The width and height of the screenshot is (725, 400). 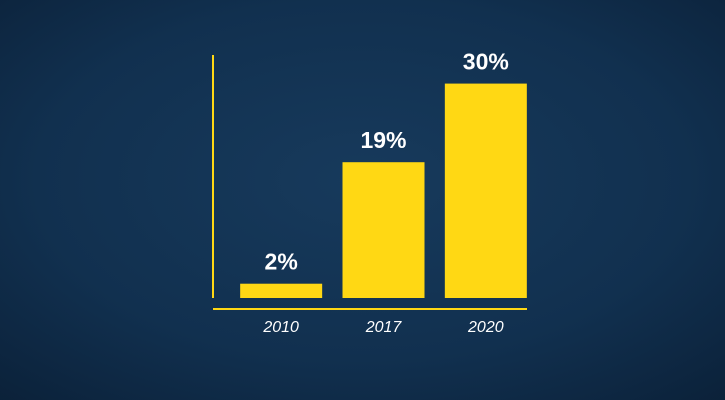 What do you see at coordinates (383, 140) in the screenshot?
I see `value-label: 19%` at bounding box center [383, 140].